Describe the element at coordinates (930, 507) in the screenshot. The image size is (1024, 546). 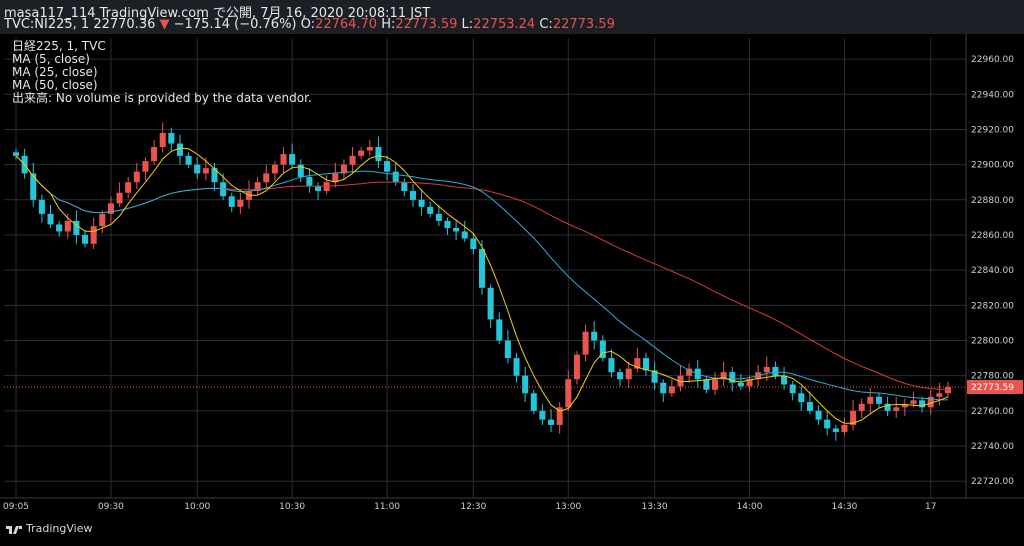
I see `x-tick-label: 17` at that location.